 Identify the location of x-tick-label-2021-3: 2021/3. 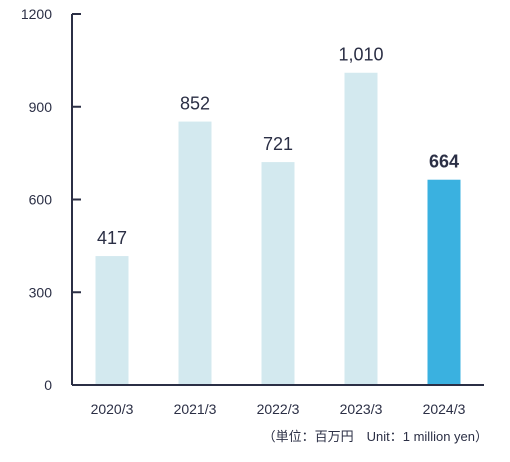
(195, 409).